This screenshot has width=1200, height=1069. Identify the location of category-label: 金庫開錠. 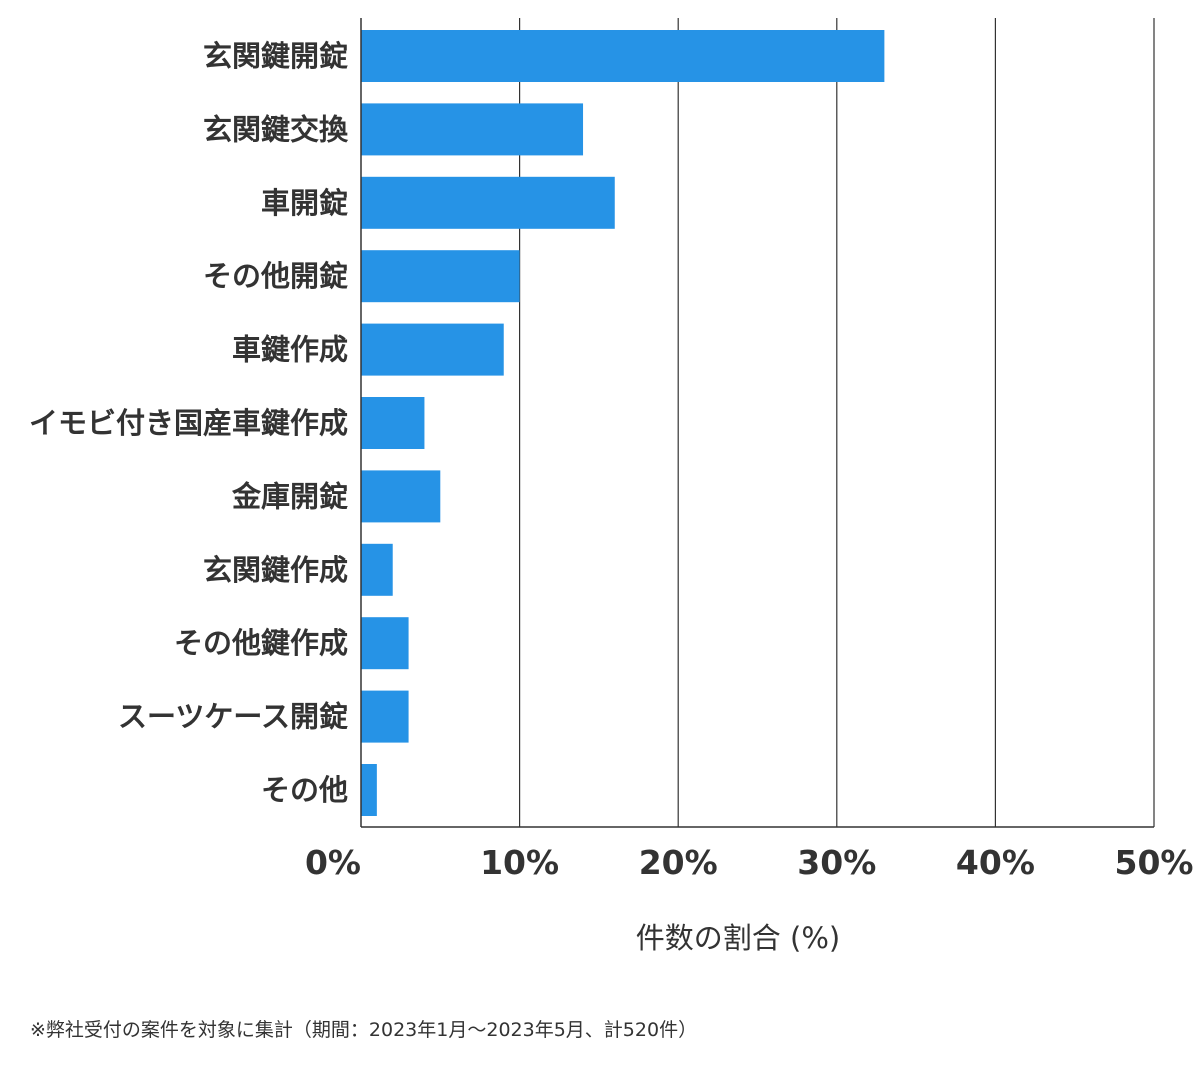
(289, 496).